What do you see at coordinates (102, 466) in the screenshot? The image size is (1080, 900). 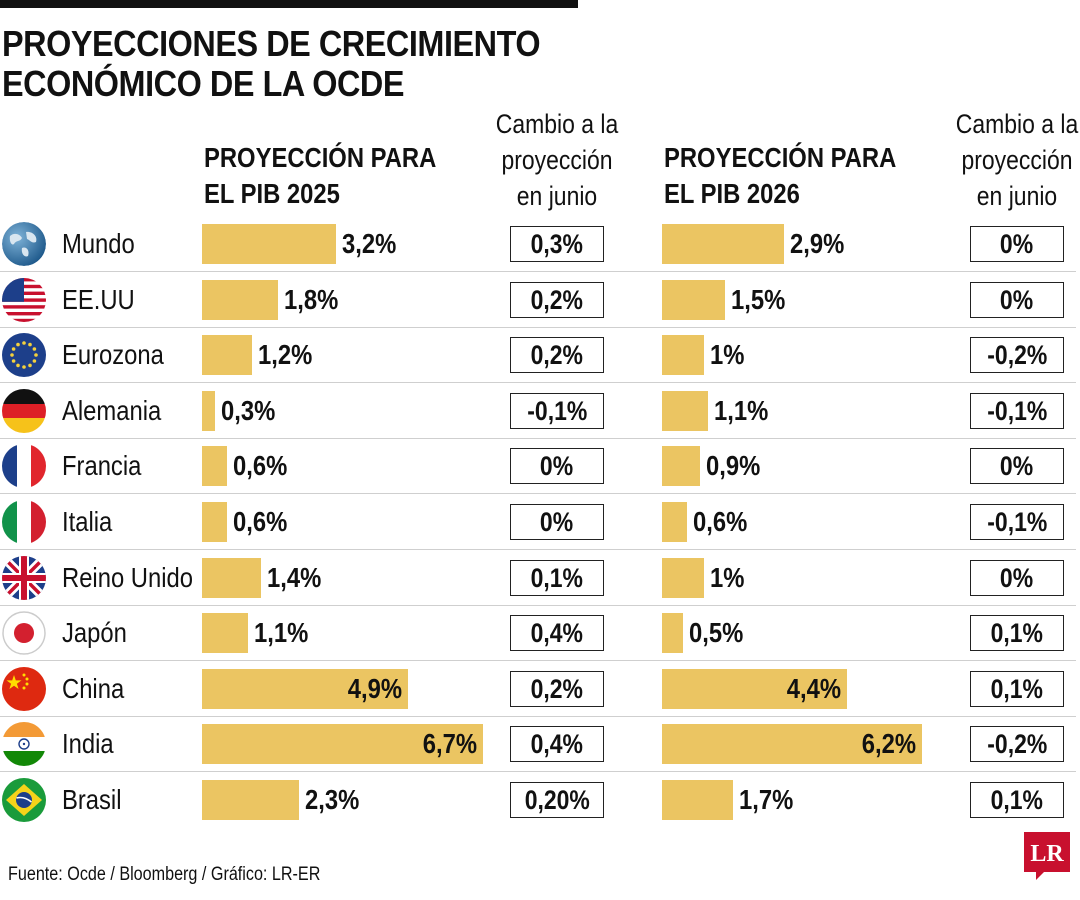 I see `country-name-francia: Francia` at bounding box center [102, 466].